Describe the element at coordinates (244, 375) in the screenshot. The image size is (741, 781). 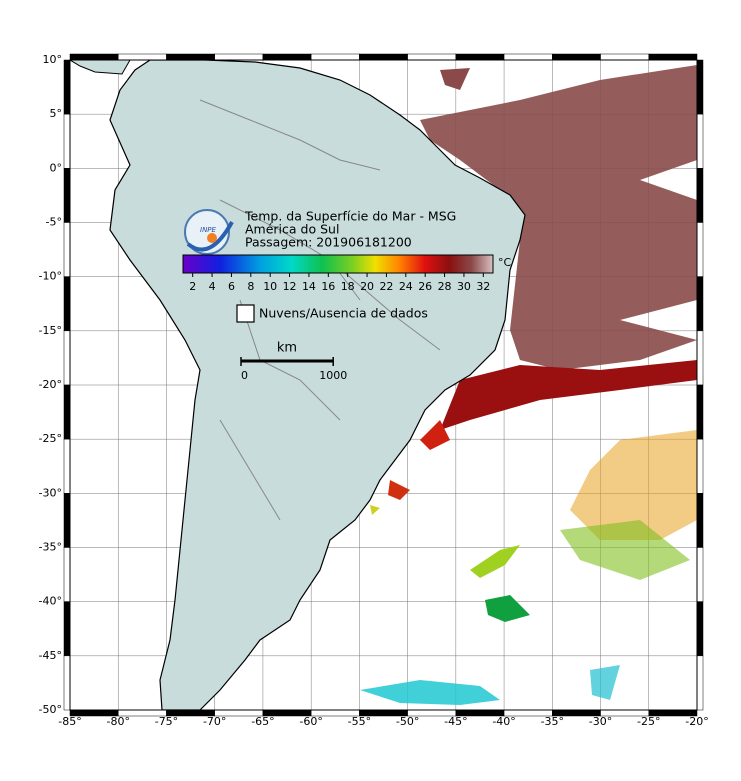
I see `scale-tick-label: 0` at that location.